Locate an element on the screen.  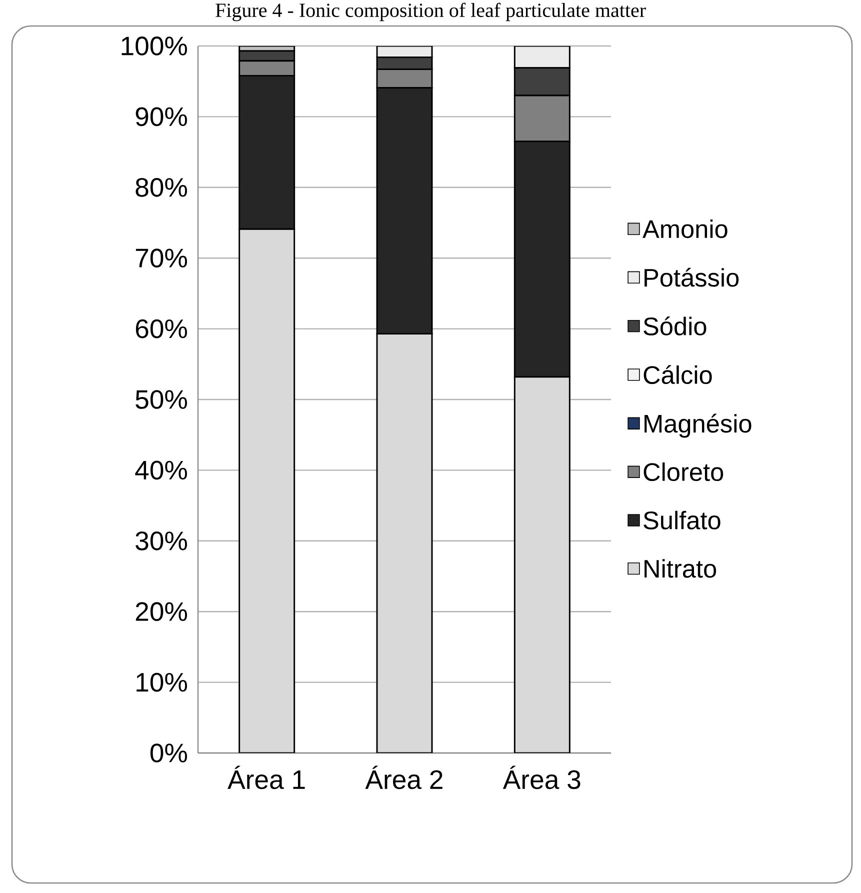
y-tick-label: 100% is located at coordinates (154, 46).